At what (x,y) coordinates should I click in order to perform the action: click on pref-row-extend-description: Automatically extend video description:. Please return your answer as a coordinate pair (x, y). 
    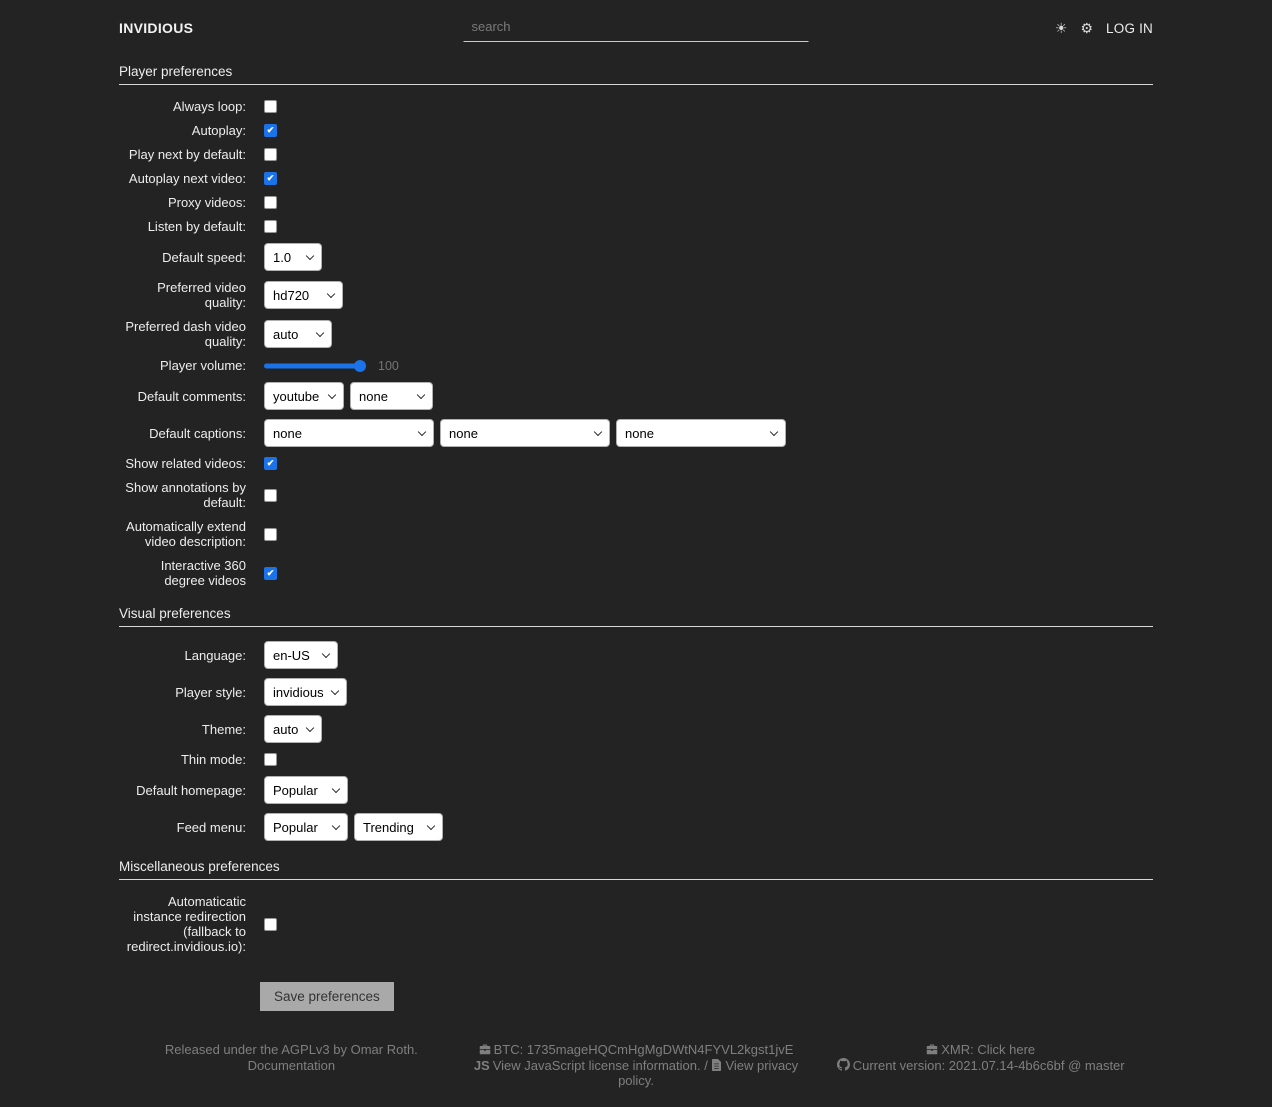
    Looking at the image, I should click on (636, 534).